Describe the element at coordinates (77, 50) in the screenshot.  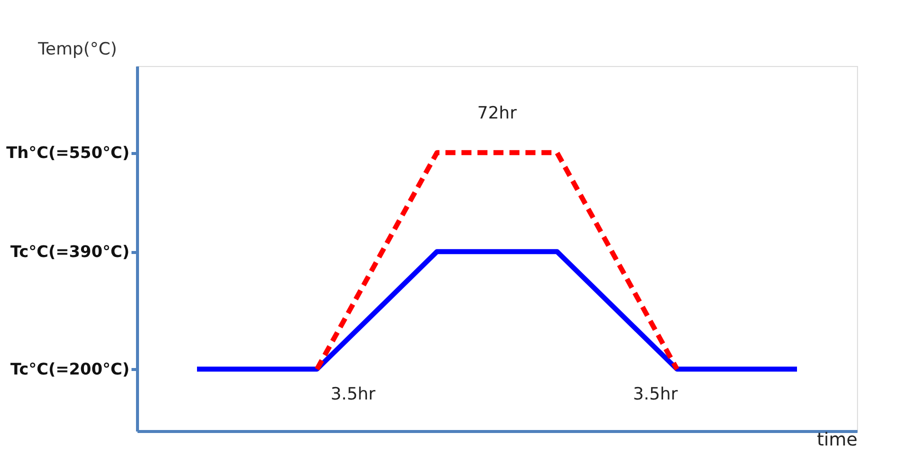
I see `y-axis-title: Temp(°C)` at that location.